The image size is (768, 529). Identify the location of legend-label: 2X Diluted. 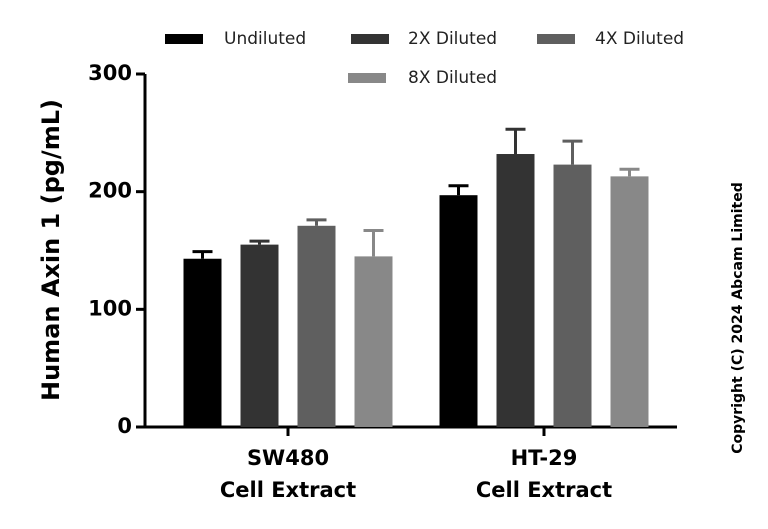
(452, 39).